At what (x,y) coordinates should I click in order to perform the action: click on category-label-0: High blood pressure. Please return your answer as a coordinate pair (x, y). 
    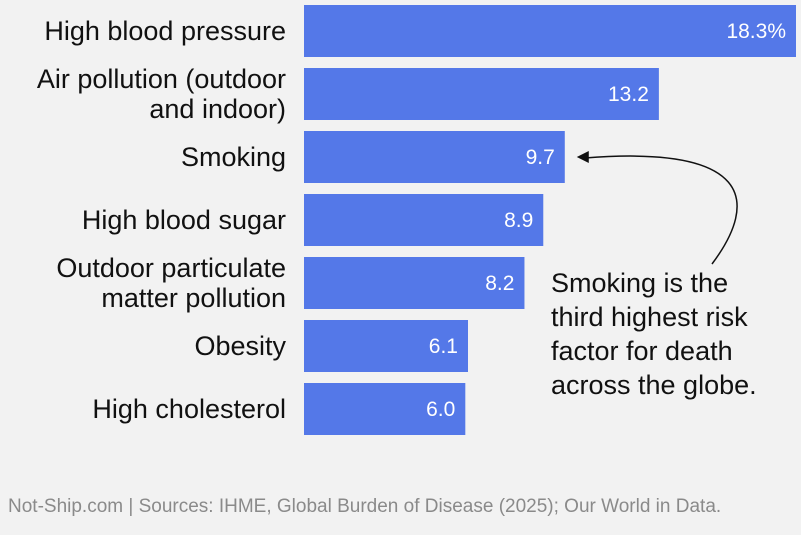
    Looking at the image, I should click on (165, 31).